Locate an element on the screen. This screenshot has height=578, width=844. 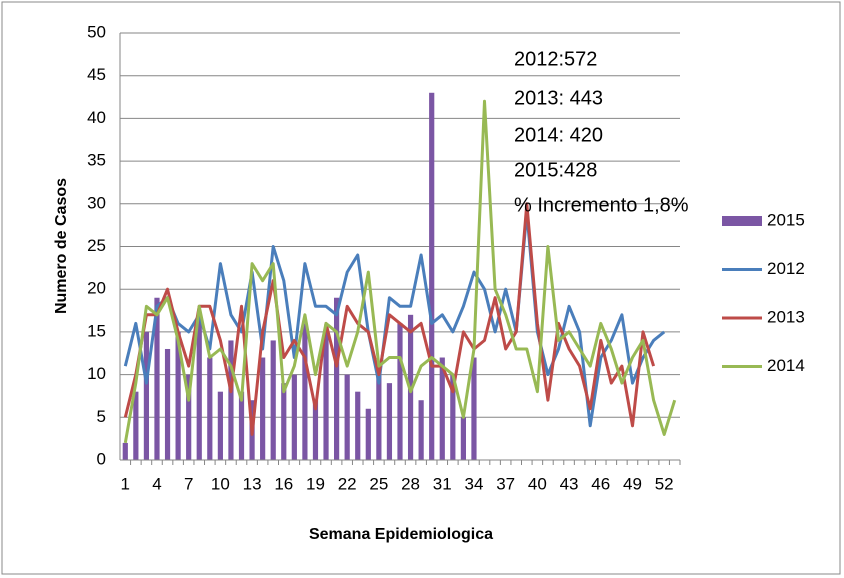
annotation: 2014: 420 is located at coordinates (558, 135).